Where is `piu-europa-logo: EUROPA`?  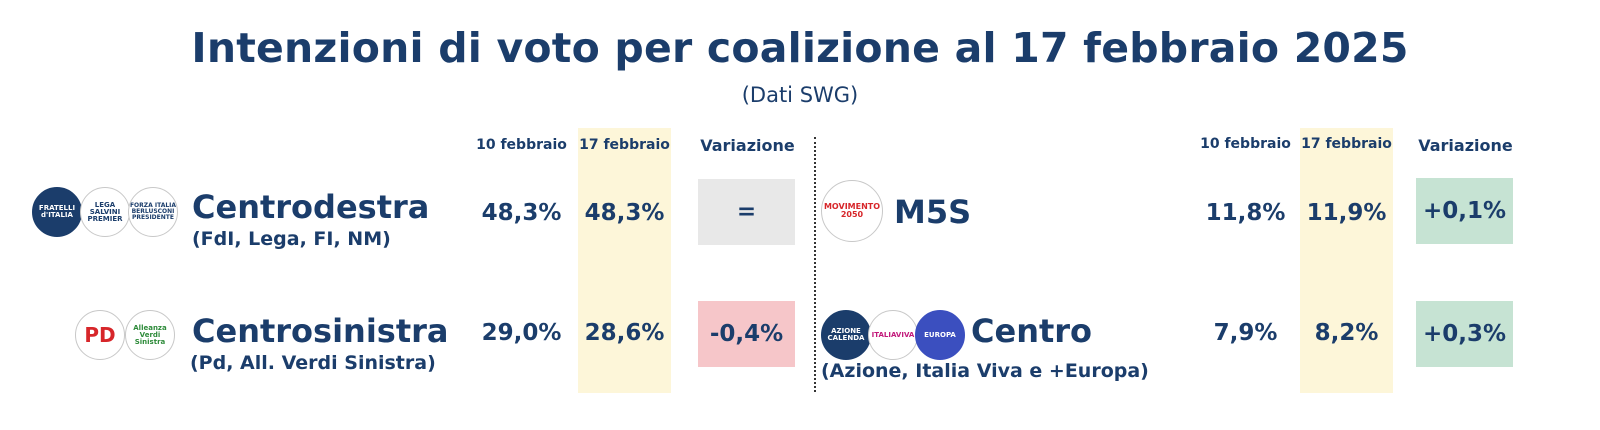
piu-europa-logo: EUROPA is located at coordinates (940, 335).